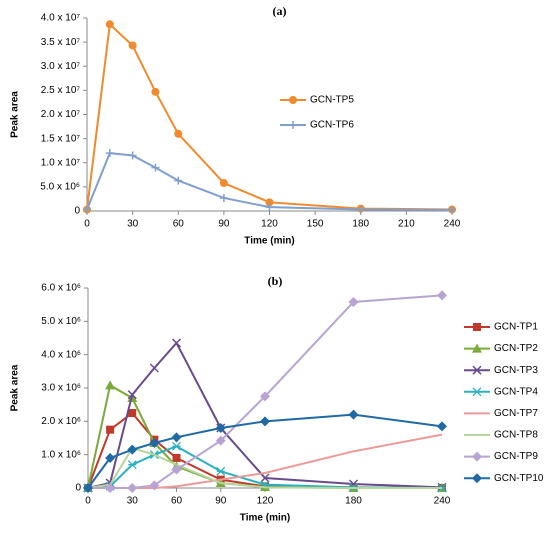 The width and height of the screenshot is (550, 534). I want to click on y-tick-label: 1.5 x 10⁷, so click(61, 138).